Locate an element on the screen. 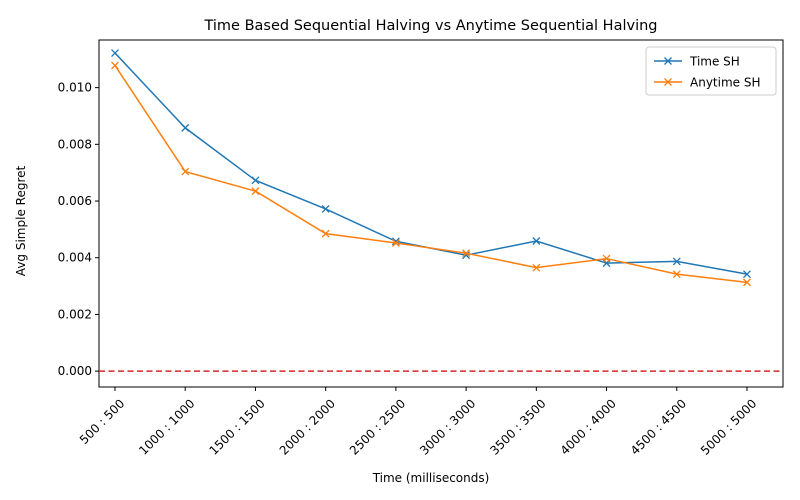  x-tick-label: 3000 is located at coordinates (447, 426).